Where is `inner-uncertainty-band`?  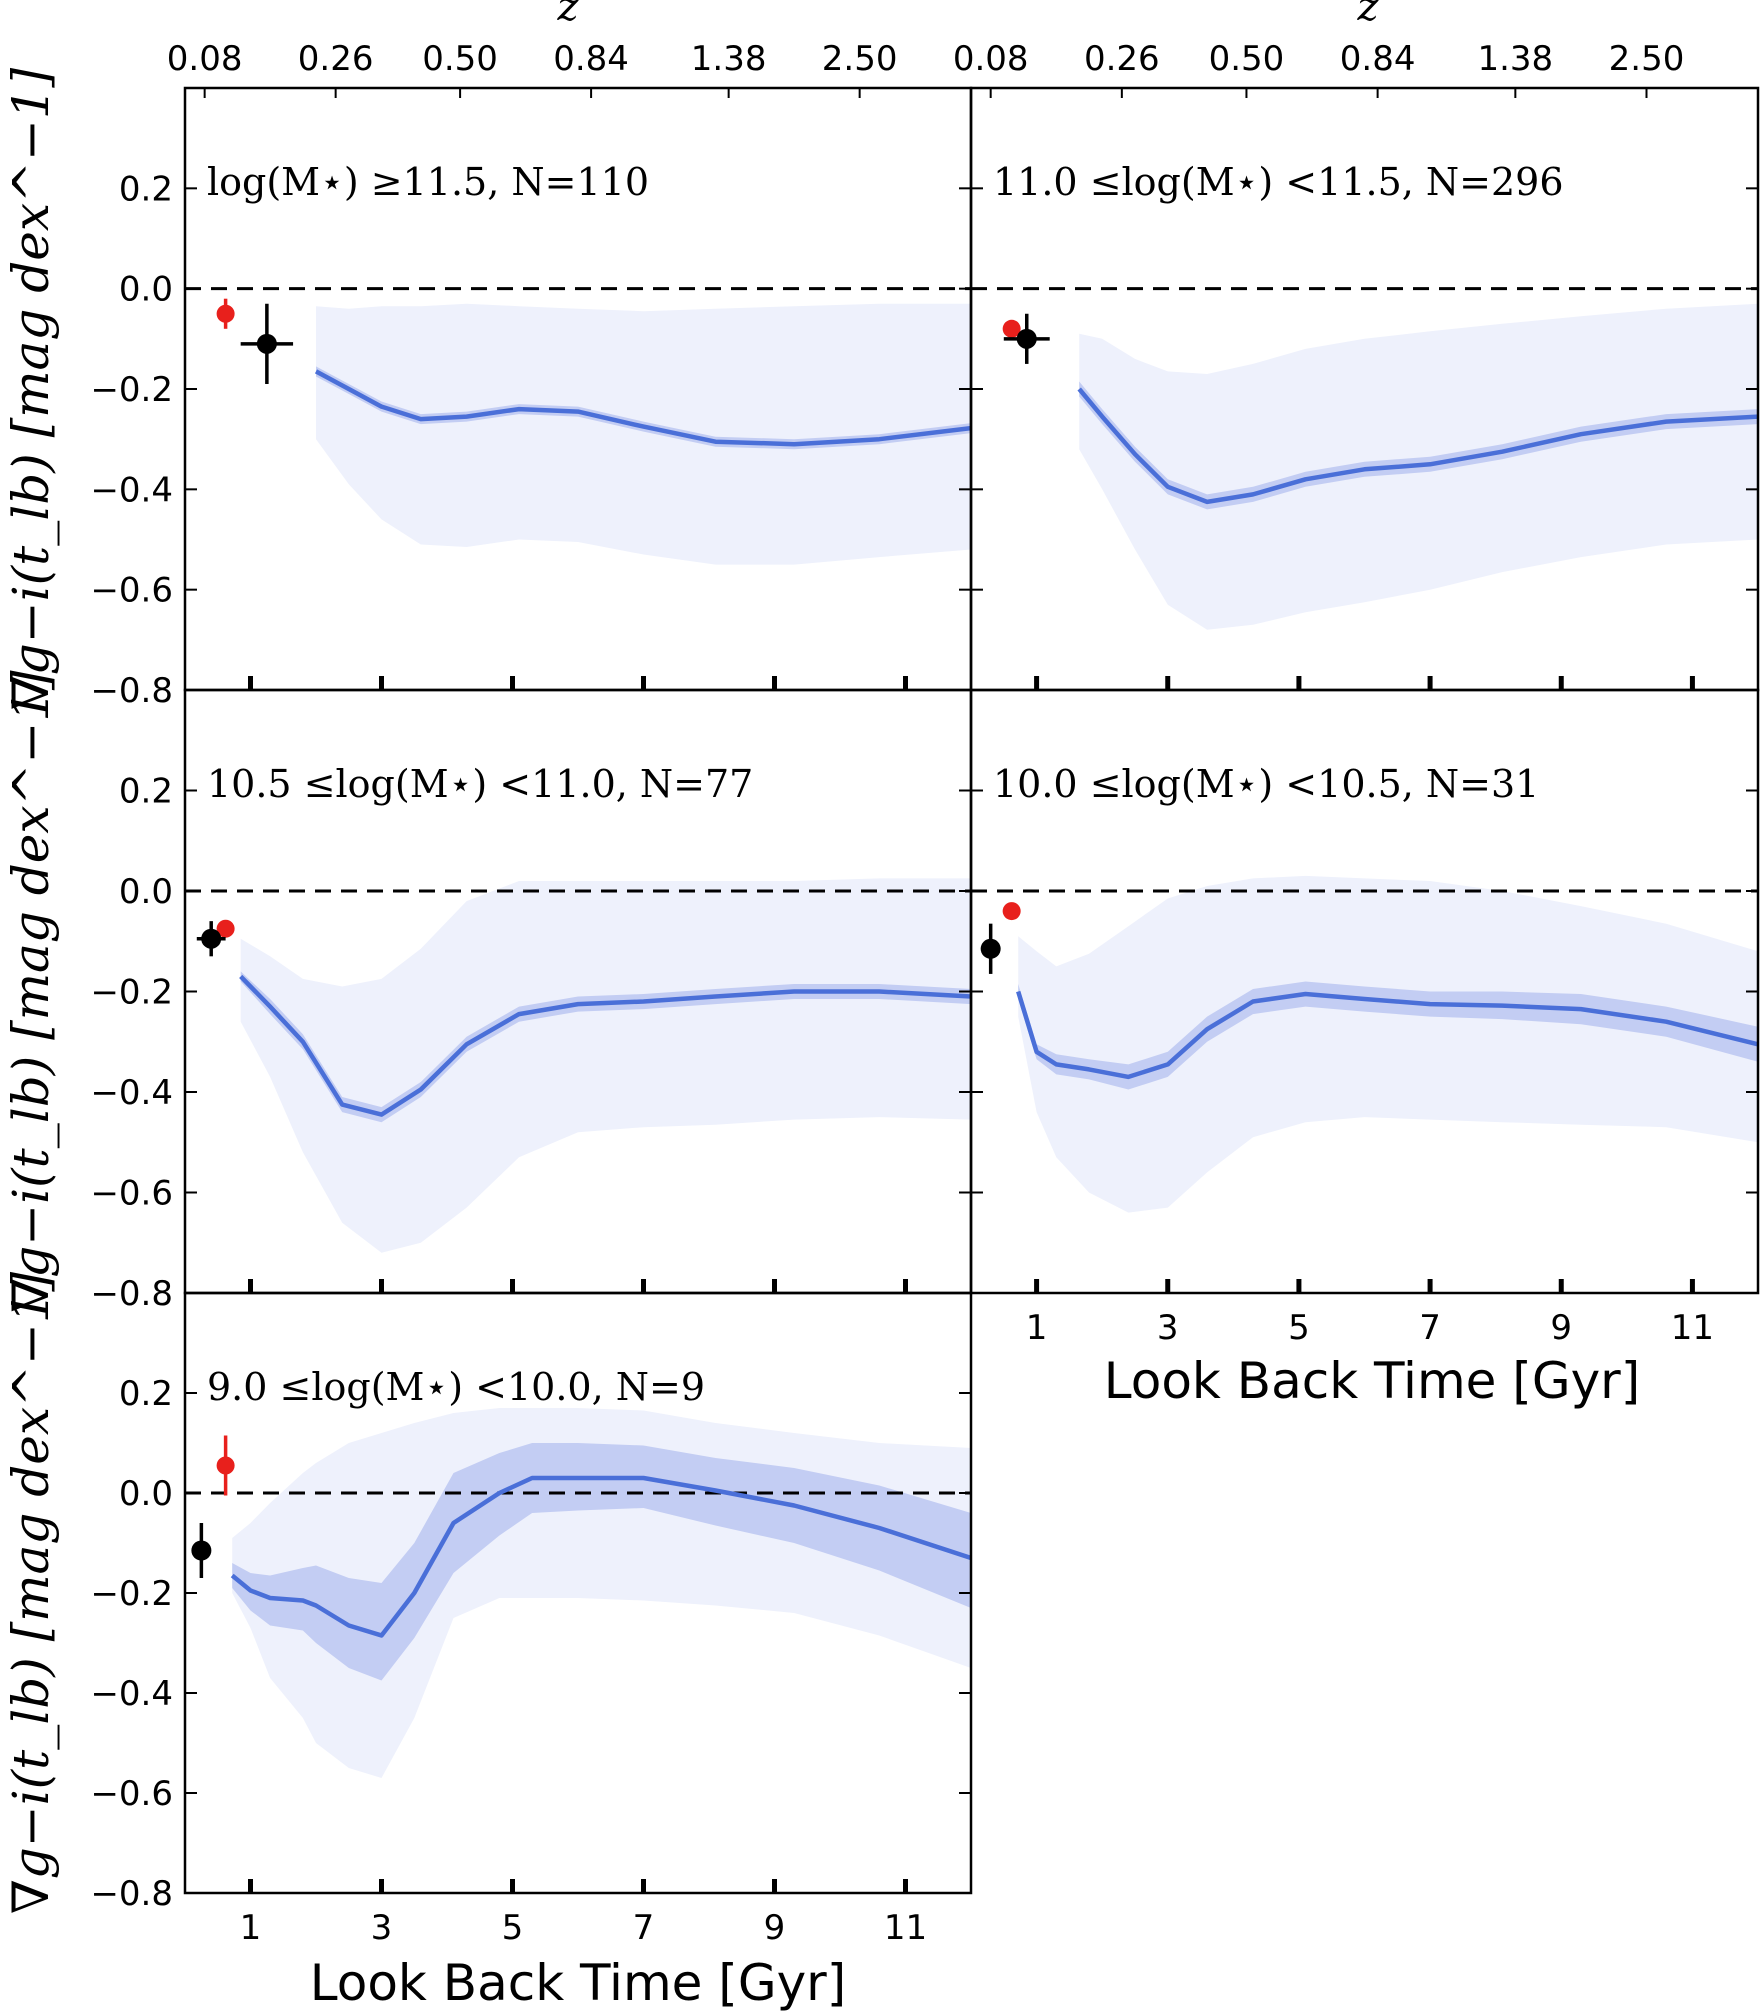
inner-uncertainty-band is located at coordinates (643, 408).